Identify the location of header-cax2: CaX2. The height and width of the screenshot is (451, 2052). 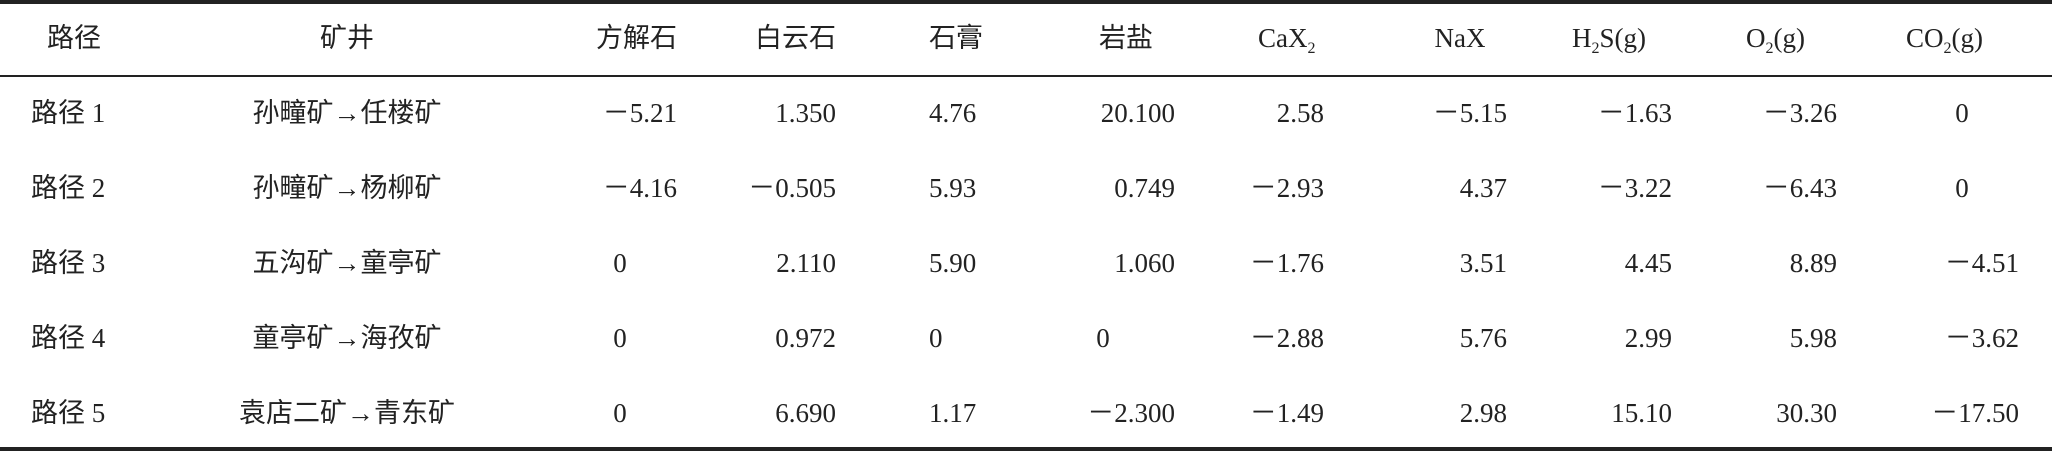
(1287, 39).